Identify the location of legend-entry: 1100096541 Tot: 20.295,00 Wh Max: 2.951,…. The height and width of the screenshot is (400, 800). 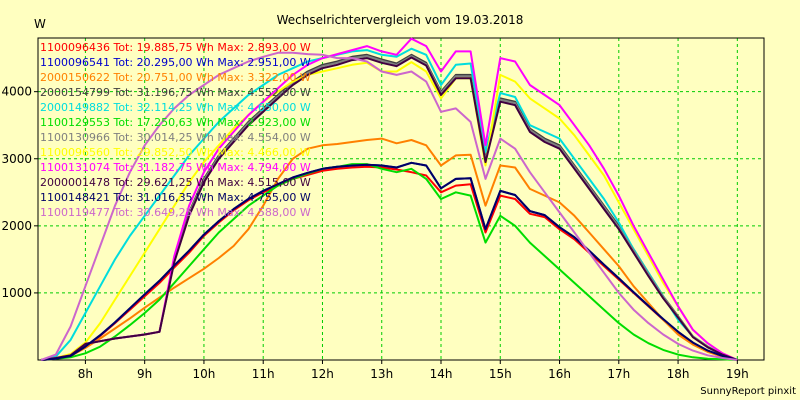
(175, 62).